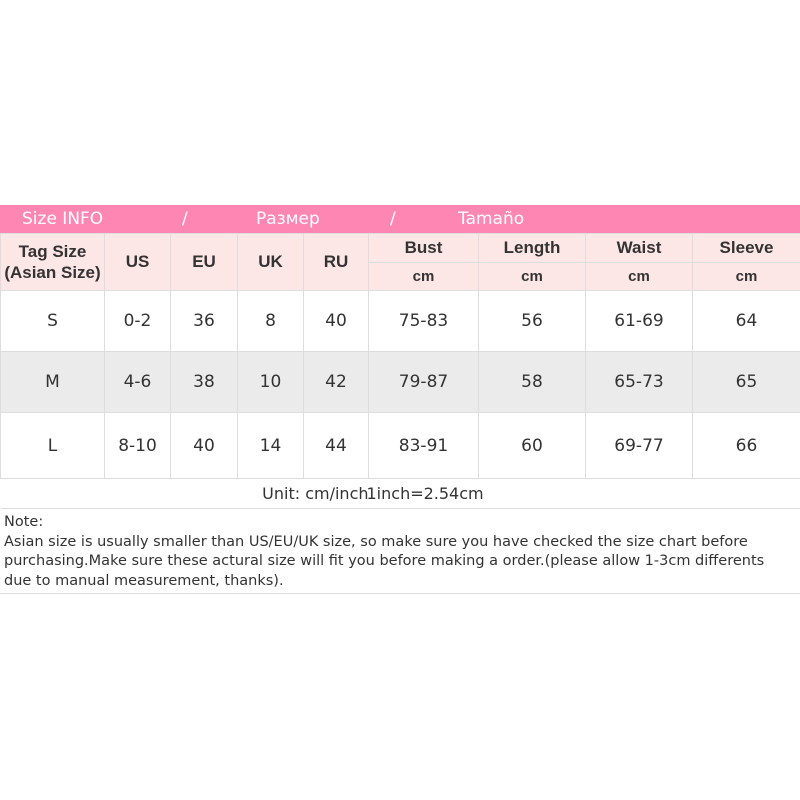 The height and width of the screenshot is (800, 800). Describe the element at coordinates (746, 321) in the screenshot. I see `cell-sleeve: 64` at that location.